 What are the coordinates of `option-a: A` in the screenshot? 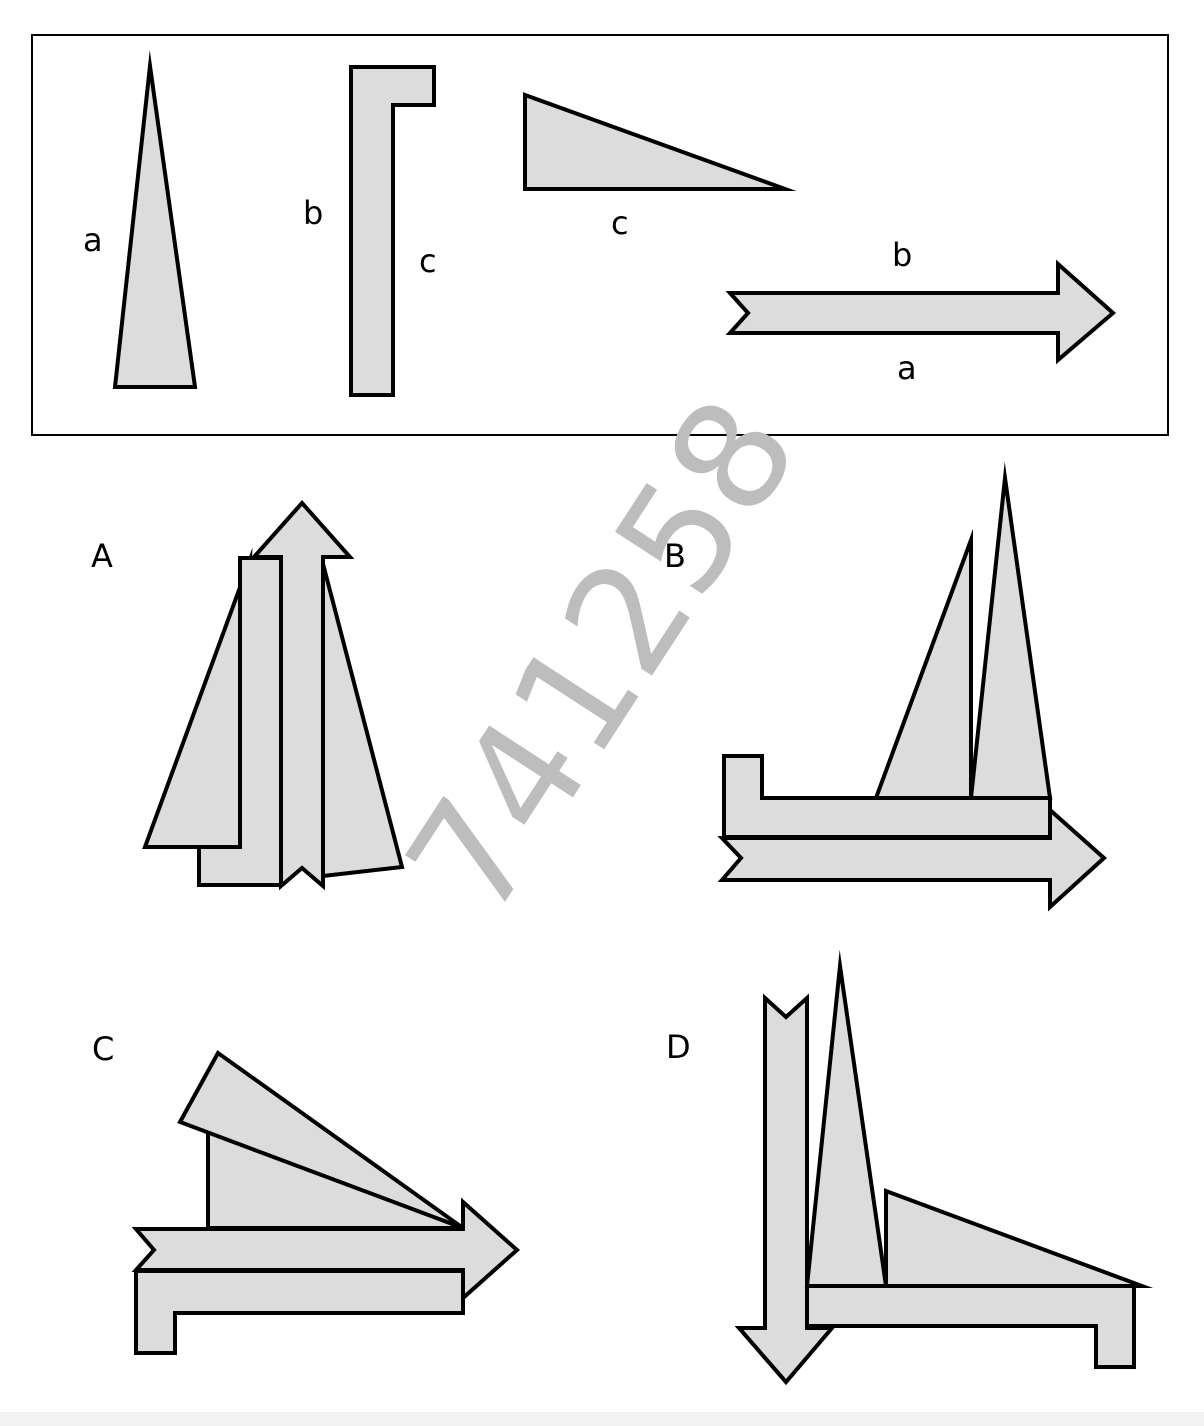 It's located at (248, 695).